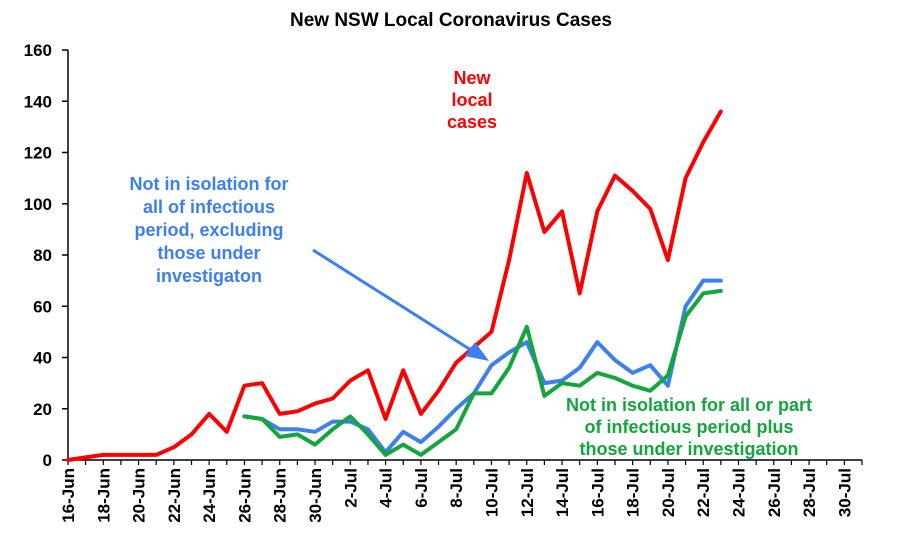  I want to click on x-tick-label: 30-Jul, so click(844, 492).